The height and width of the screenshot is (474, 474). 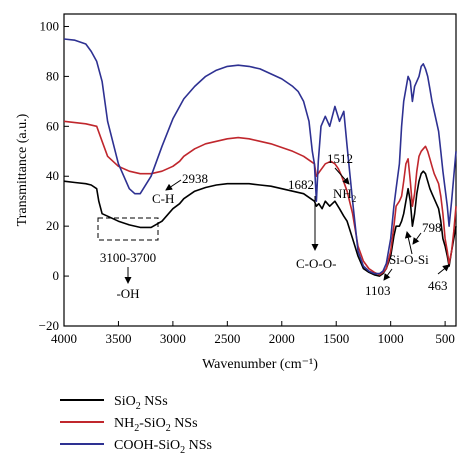 I want to click on x-tick-label: 2500, so click(x=227, y=338).